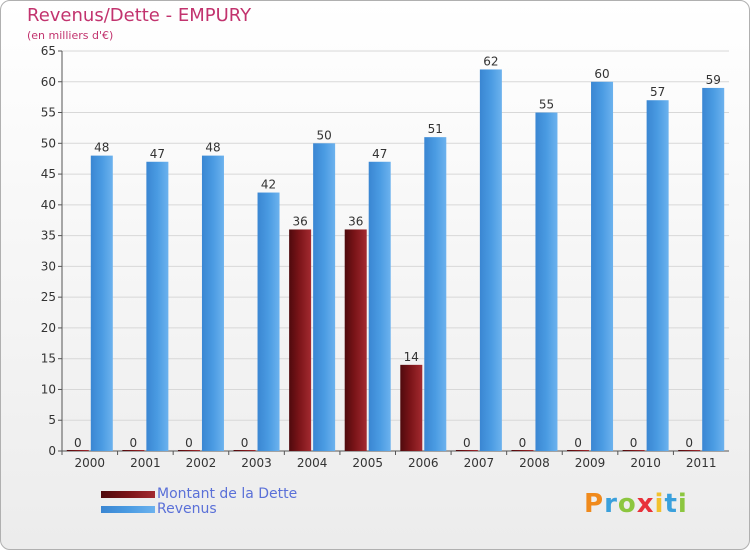 The image size is (750, 550). I want to click on y-tick-label: 60, so click(48, 82).